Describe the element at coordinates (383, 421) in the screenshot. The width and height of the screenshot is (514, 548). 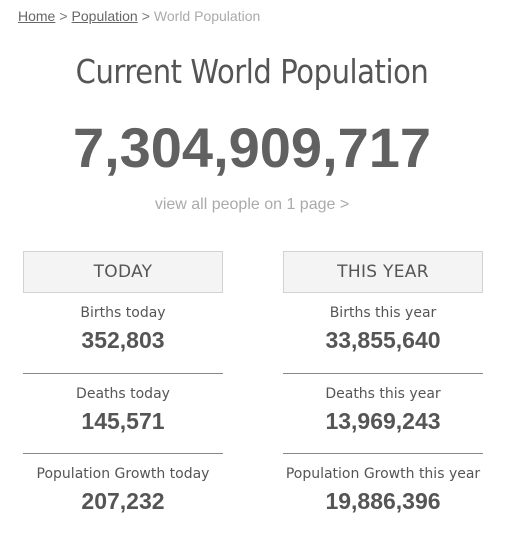
I see `deaths-this-year-value: 13,969,243` at that location.